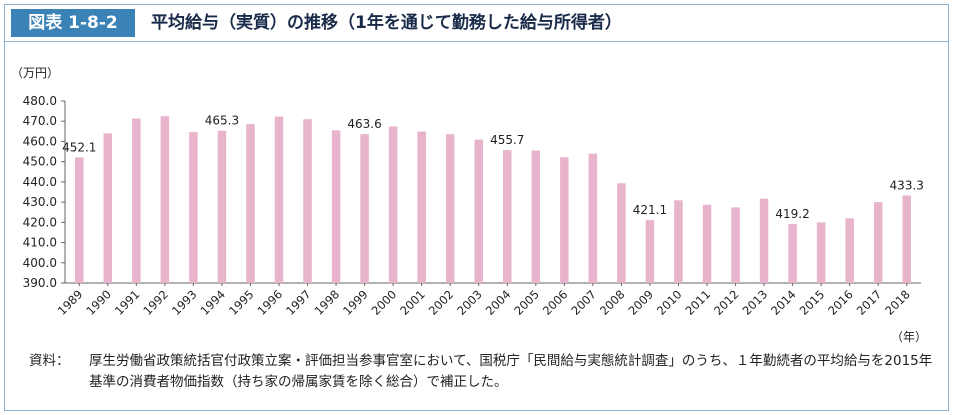 The height and width of the screenshot is (415, 953). What do you see at coordinates (40, 101) in the screenshot?
I see `y-tick-label: 480.0` at bounding box center [40, 101].